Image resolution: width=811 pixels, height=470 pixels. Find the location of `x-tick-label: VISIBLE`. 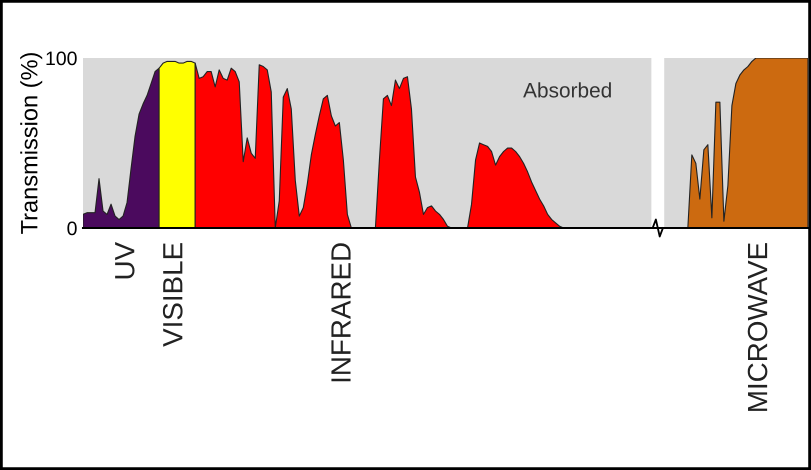

x-tick-label: VISIBLE is located at coordinates (172, 295).